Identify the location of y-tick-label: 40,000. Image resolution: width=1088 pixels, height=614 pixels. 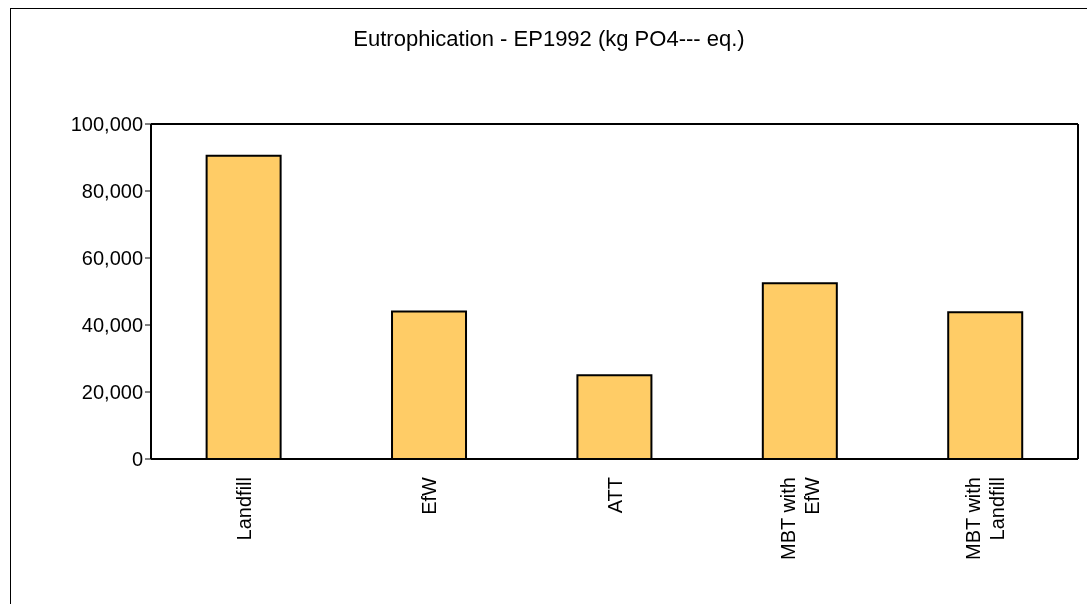
(112, 325).